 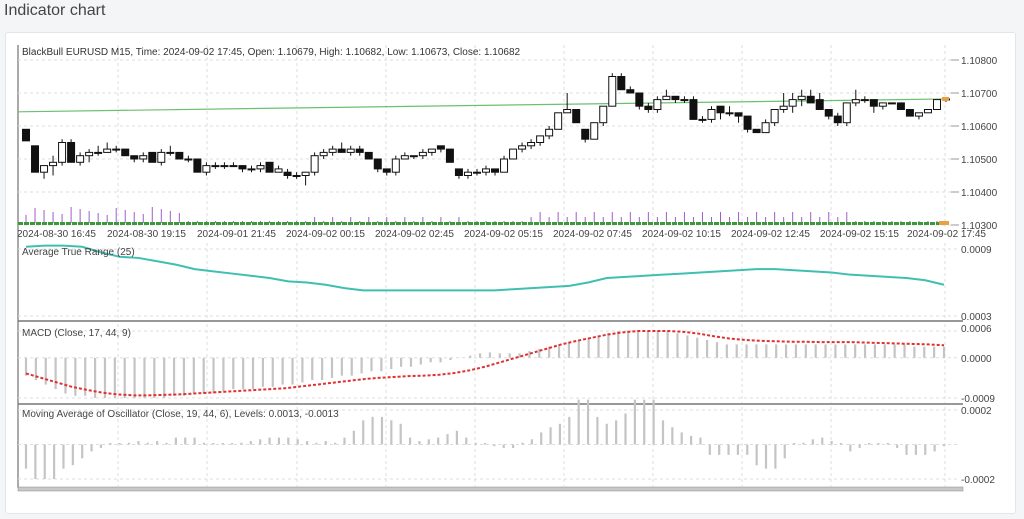 I want to click on osma-axis-label: -0.0002, so click(x=978, y=480).